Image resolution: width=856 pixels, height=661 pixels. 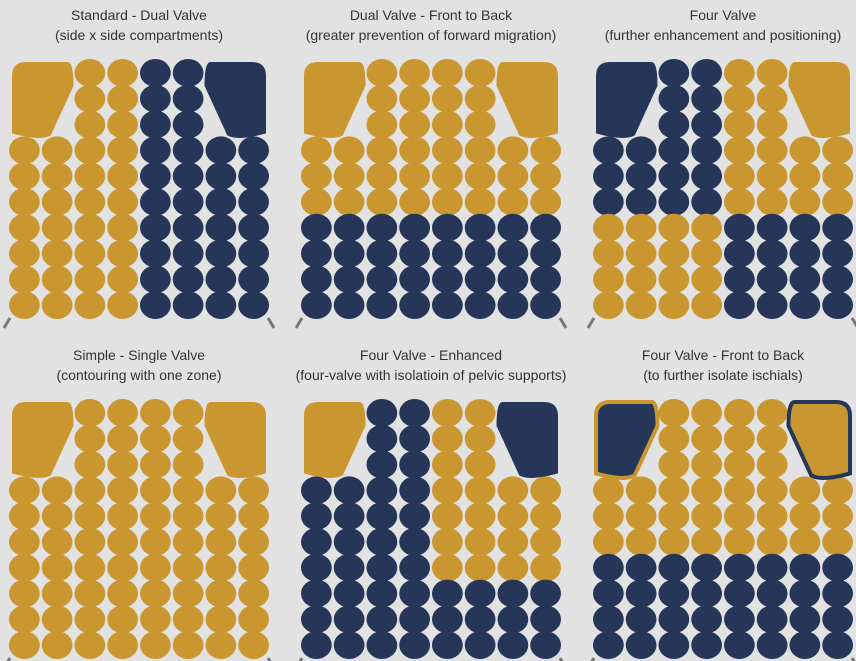 I want to click on panel-subtitle: (contouring with one zone), so click(x=139, y=375).